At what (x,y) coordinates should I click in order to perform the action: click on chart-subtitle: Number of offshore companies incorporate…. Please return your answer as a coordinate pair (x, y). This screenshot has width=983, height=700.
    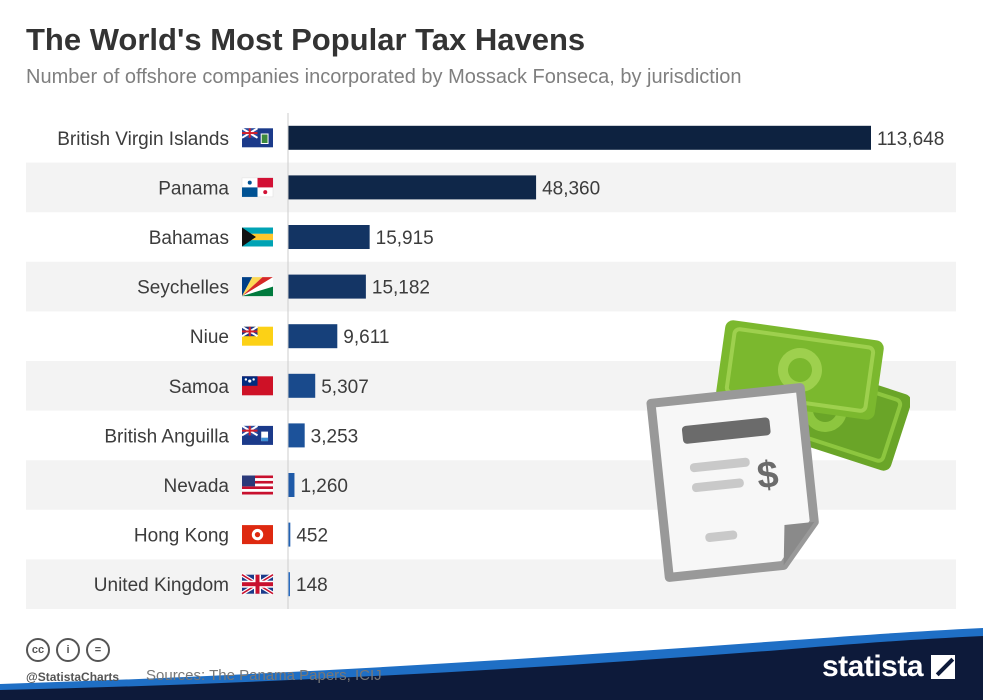
    Looking at the image, I should click on (384, 77).